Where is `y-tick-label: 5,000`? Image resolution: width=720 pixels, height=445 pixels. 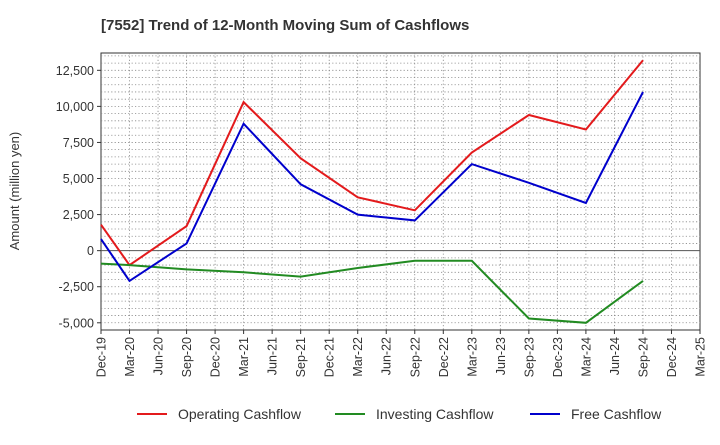 y-tick-label: 5,000 is located at coordinates (78, 179).